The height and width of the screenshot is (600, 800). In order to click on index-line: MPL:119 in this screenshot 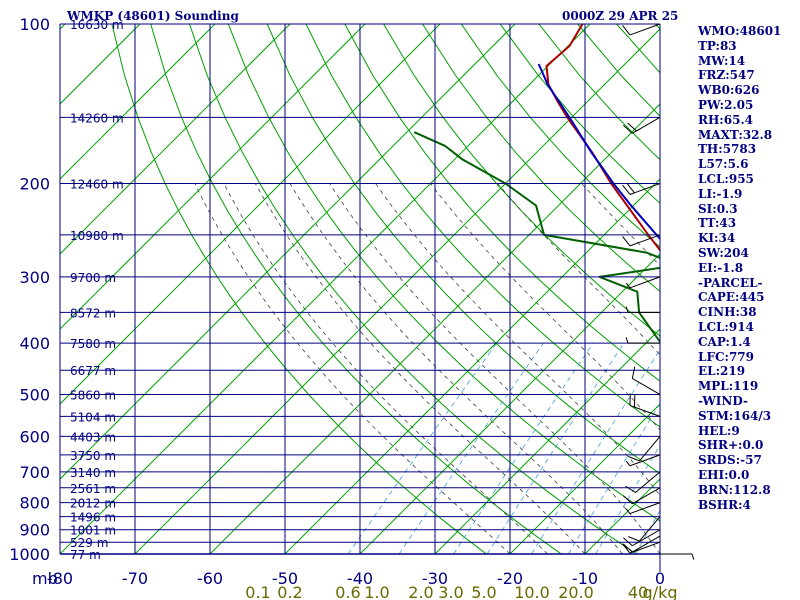, I will do `click(728, 386)`.